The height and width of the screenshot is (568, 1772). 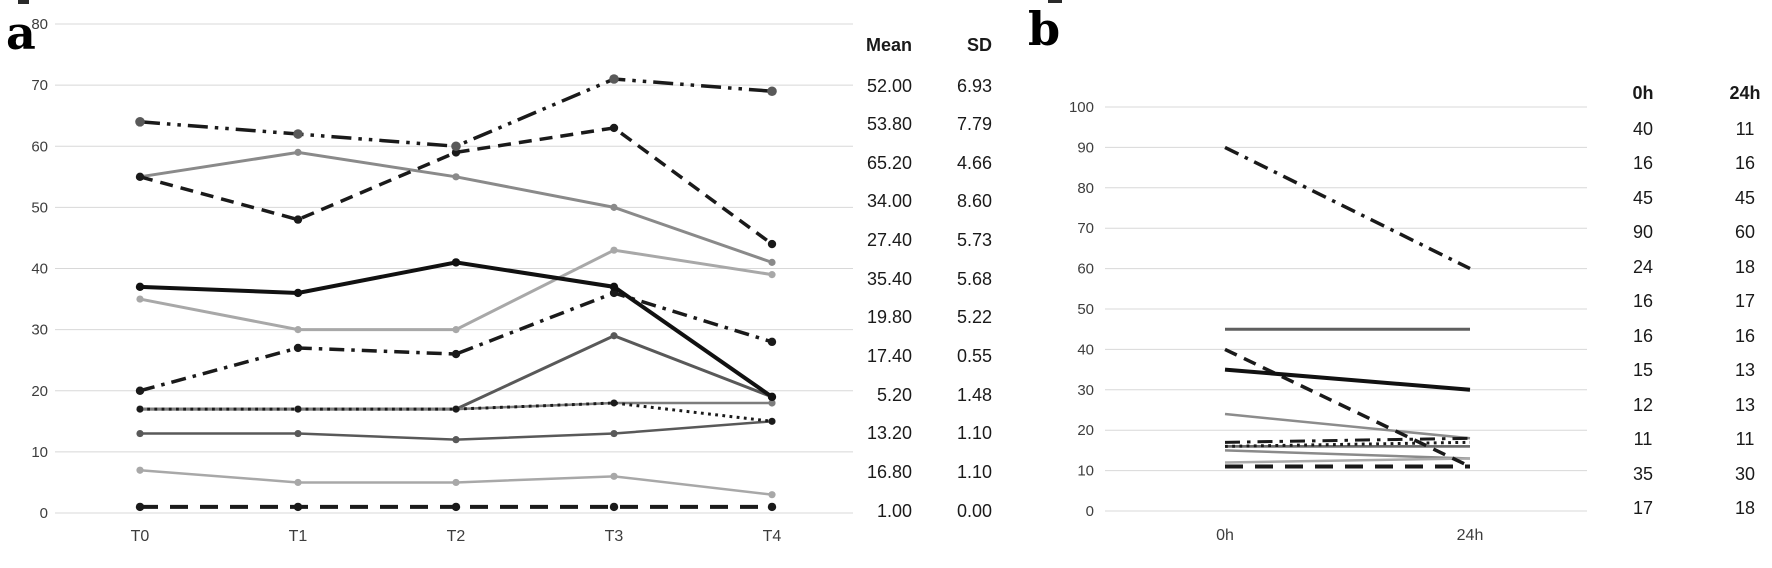 I want to click on panel-a-table-header-SD: SD, so click(x=979, y=45).